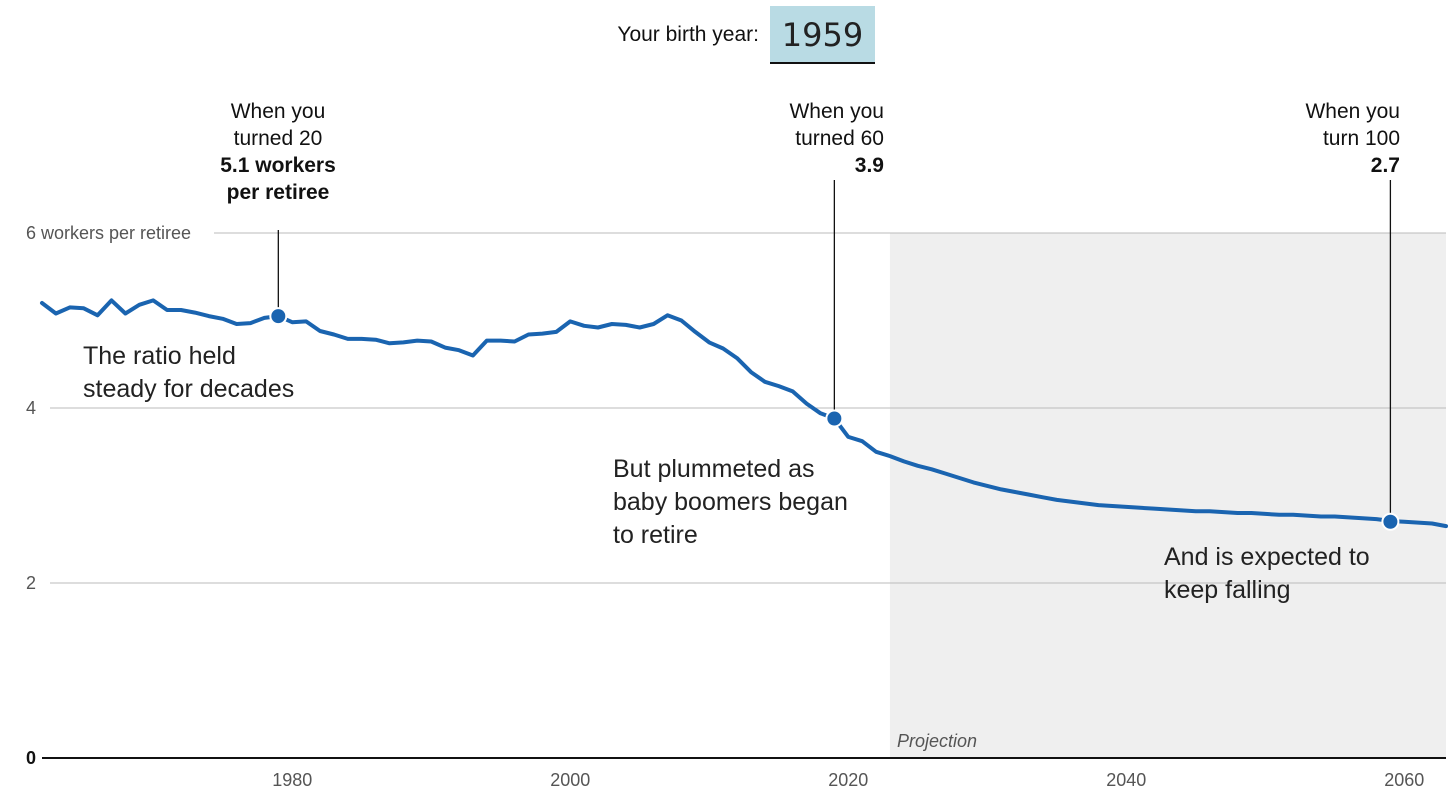 The image size is (1451, 795). Describe the element at coordinates (31, 583) in the screenshot. I see `y-tick-label: 2` at that location.